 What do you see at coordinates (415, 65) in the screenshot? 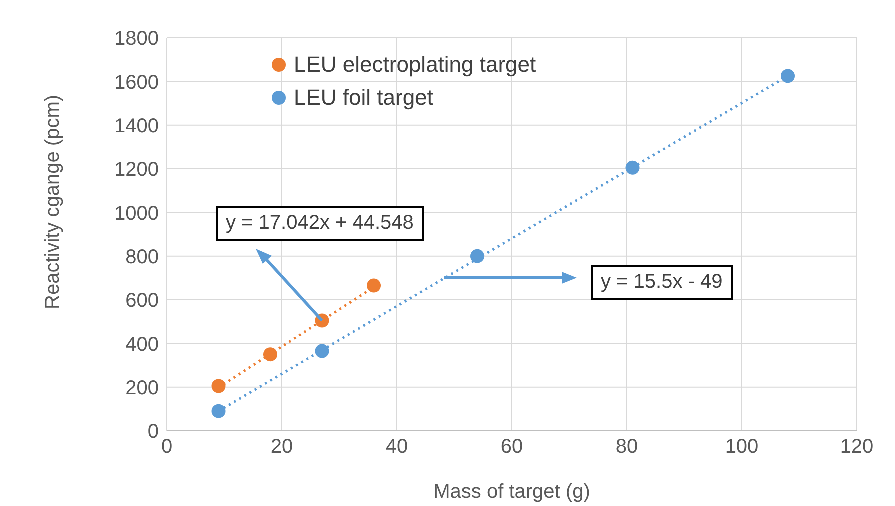
I see `legend-label: LEU electroplating target` at bounding box center [415, 65].